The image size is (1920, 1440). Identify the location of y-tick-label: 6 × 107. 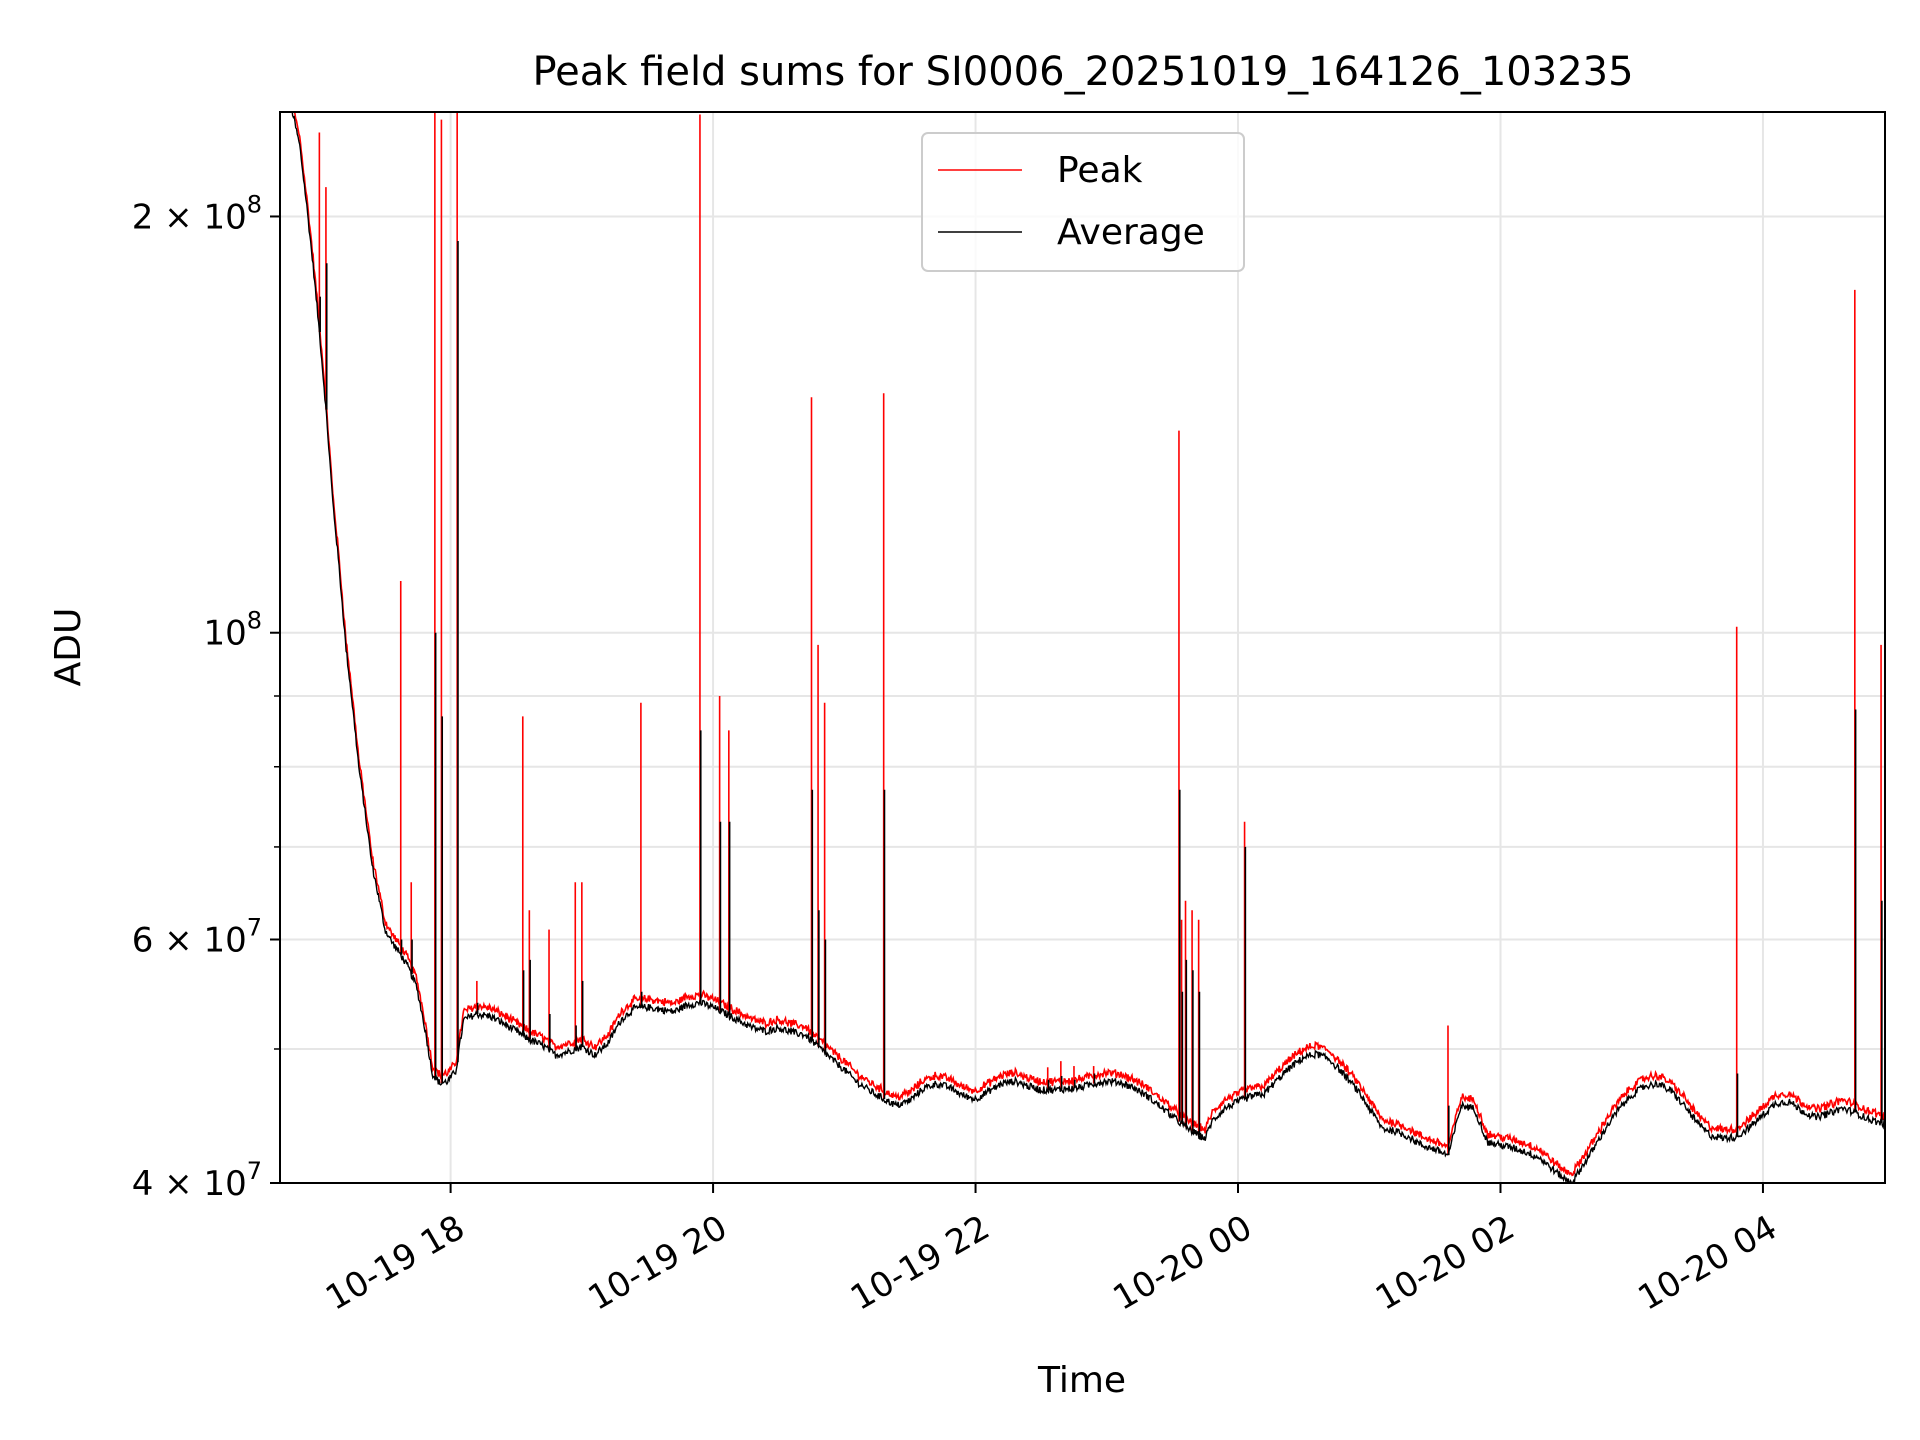
(197, 937).